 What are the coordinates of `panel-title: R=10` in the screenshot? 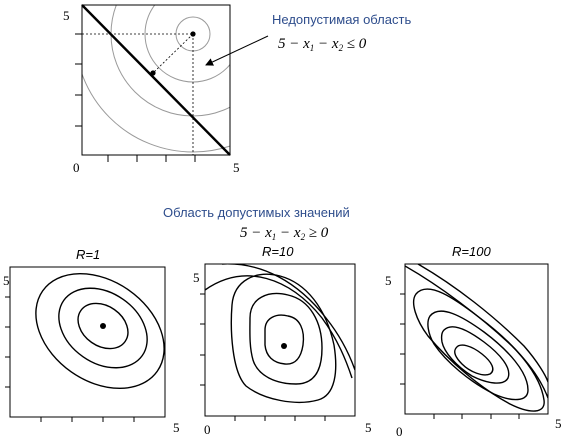 It's located at (278, 251).